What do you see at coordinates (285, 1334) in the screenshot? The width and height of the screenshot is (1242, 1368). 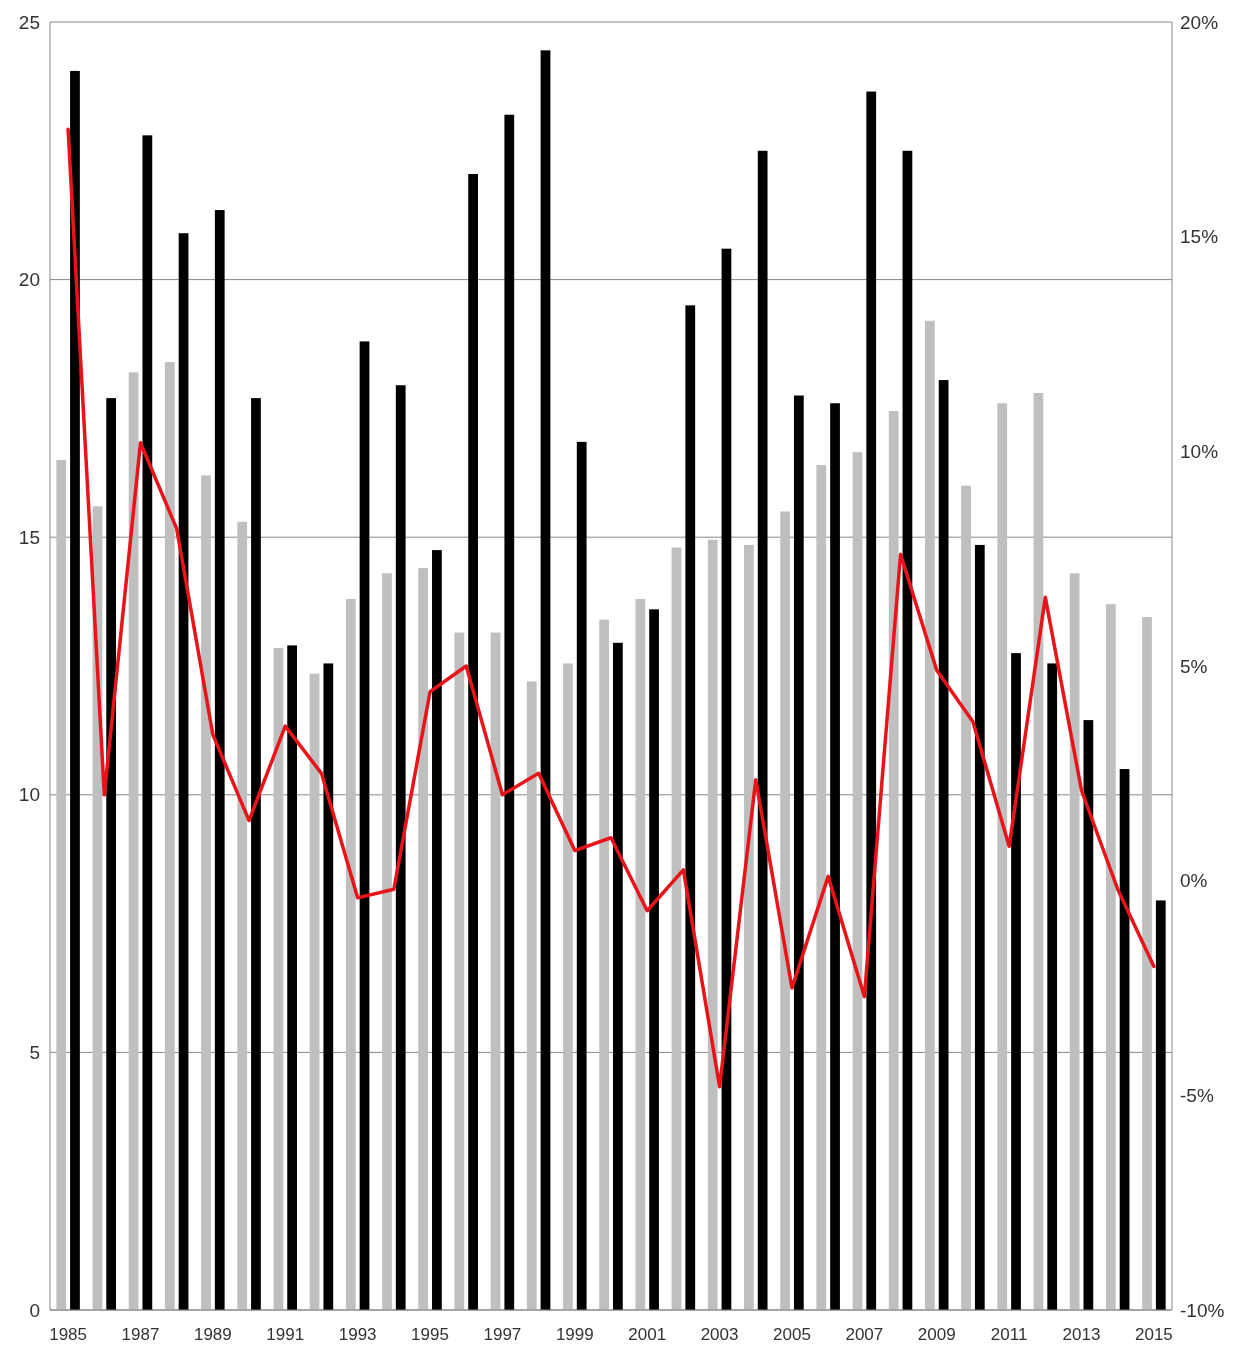 I see `x-tick-label: 1991` at bounding box center [285, 1334].